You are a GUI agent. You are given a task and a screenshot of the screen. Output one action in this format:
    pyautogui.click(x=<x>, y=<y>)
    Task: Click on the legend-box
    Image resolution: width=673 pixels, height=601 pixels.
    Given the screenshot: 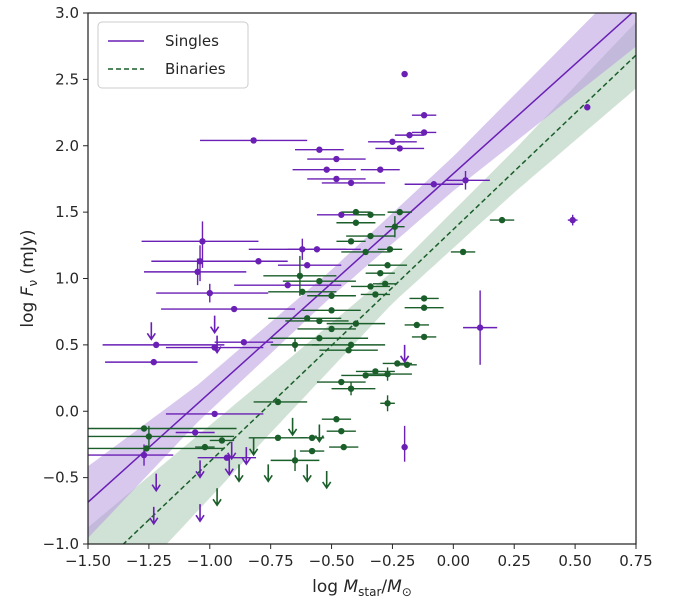 What is the action you would take?
    pyautogui.click(x=173, y=55)
    